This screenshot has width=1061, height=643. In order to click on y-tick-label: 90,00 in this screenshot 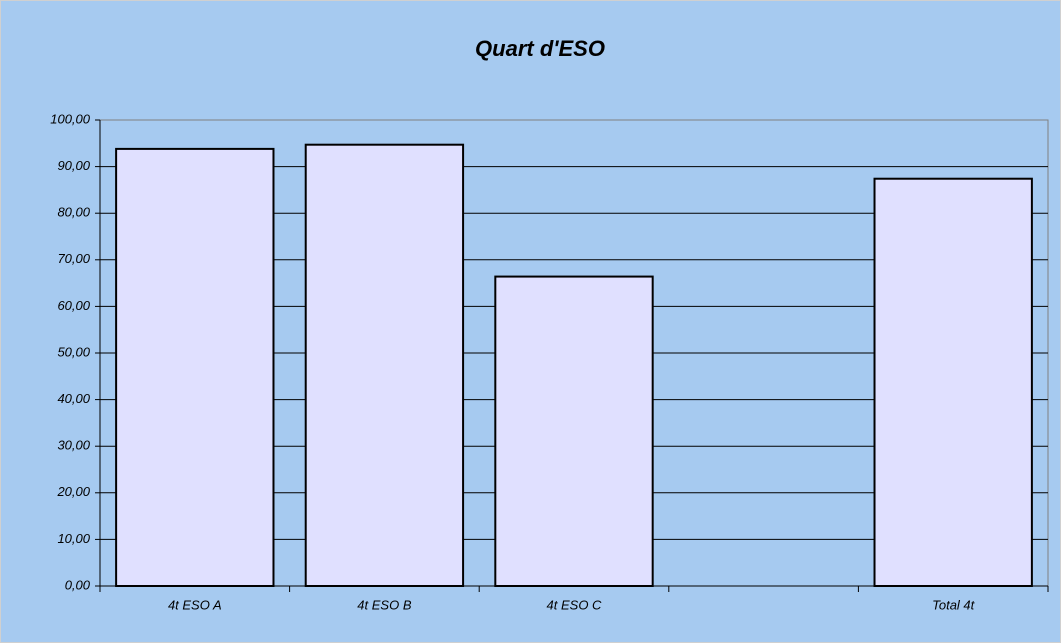, I will do `click(73, 165)`.